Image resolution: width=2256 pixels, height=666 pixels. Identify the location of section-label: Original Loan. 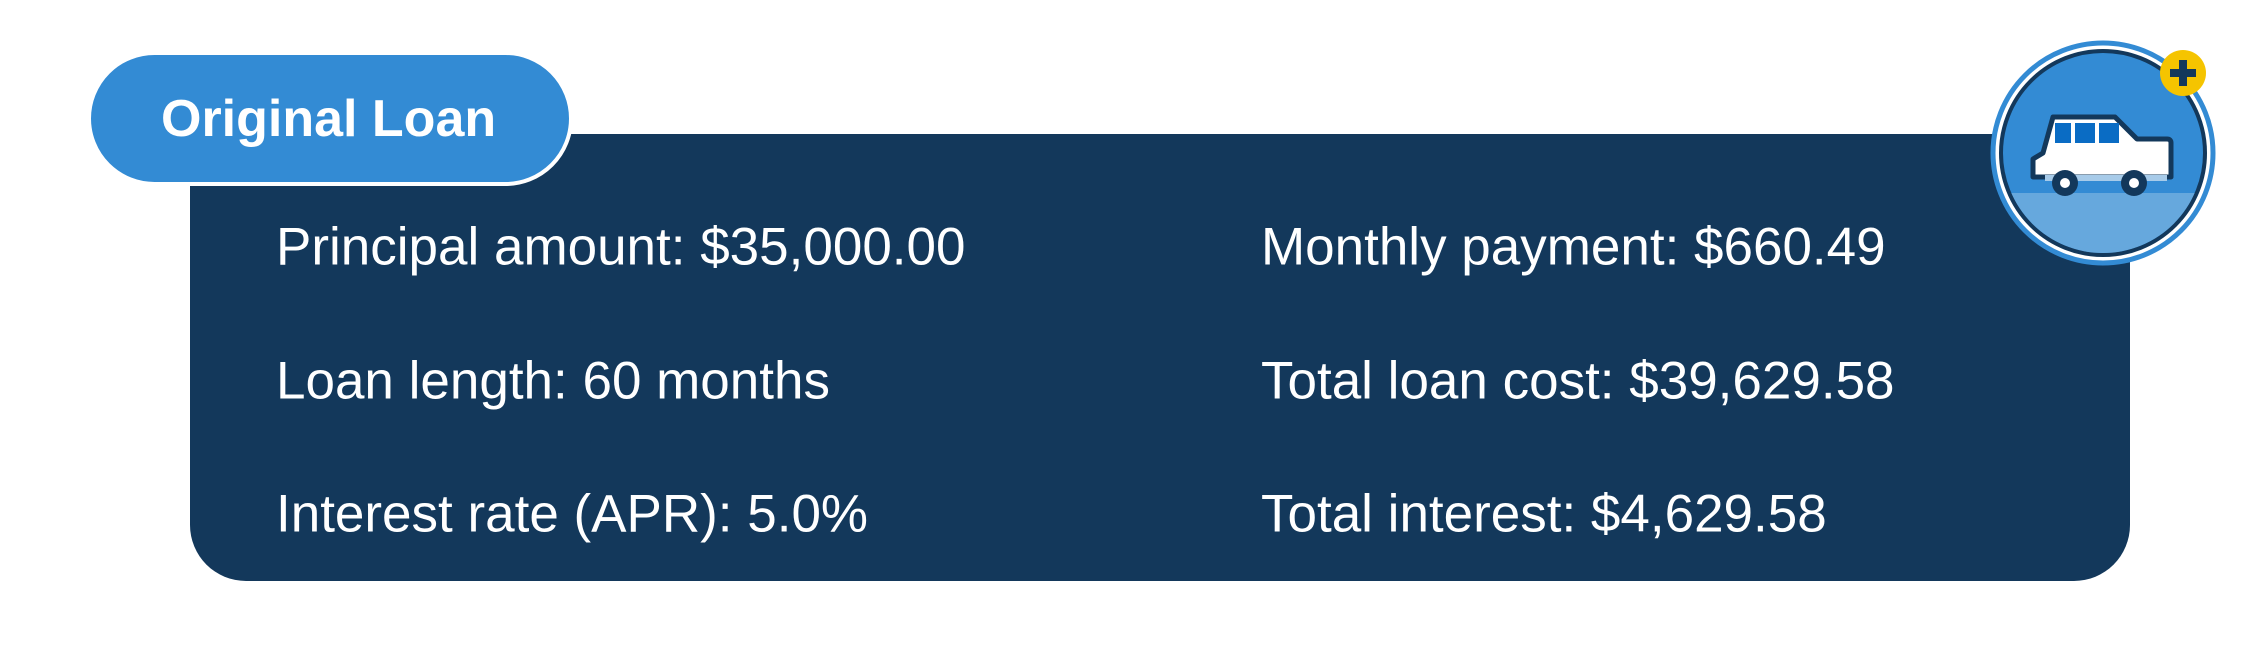
(330, 118).